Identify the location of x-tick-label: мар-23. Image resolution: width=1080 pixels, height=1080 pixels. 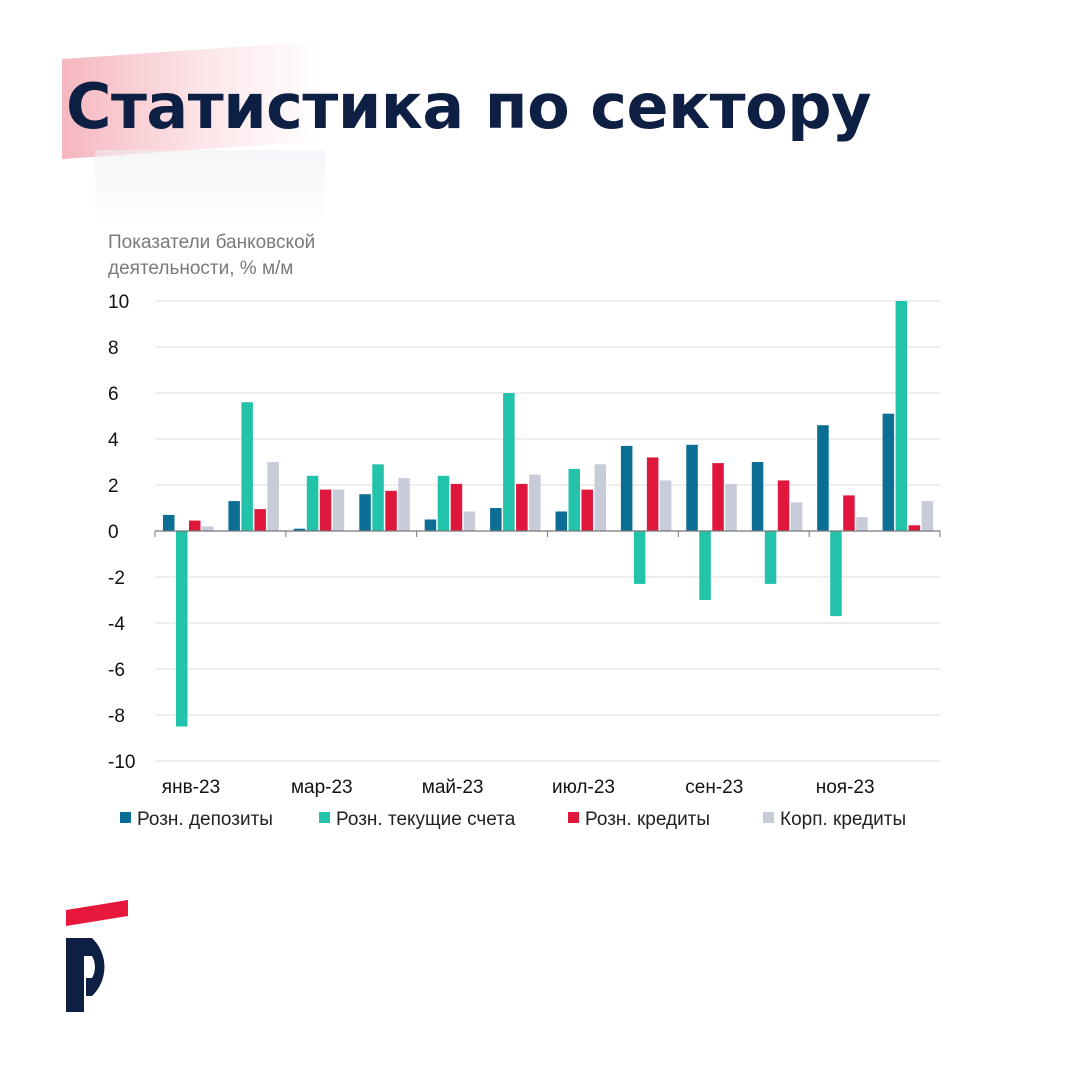
(322, 787).